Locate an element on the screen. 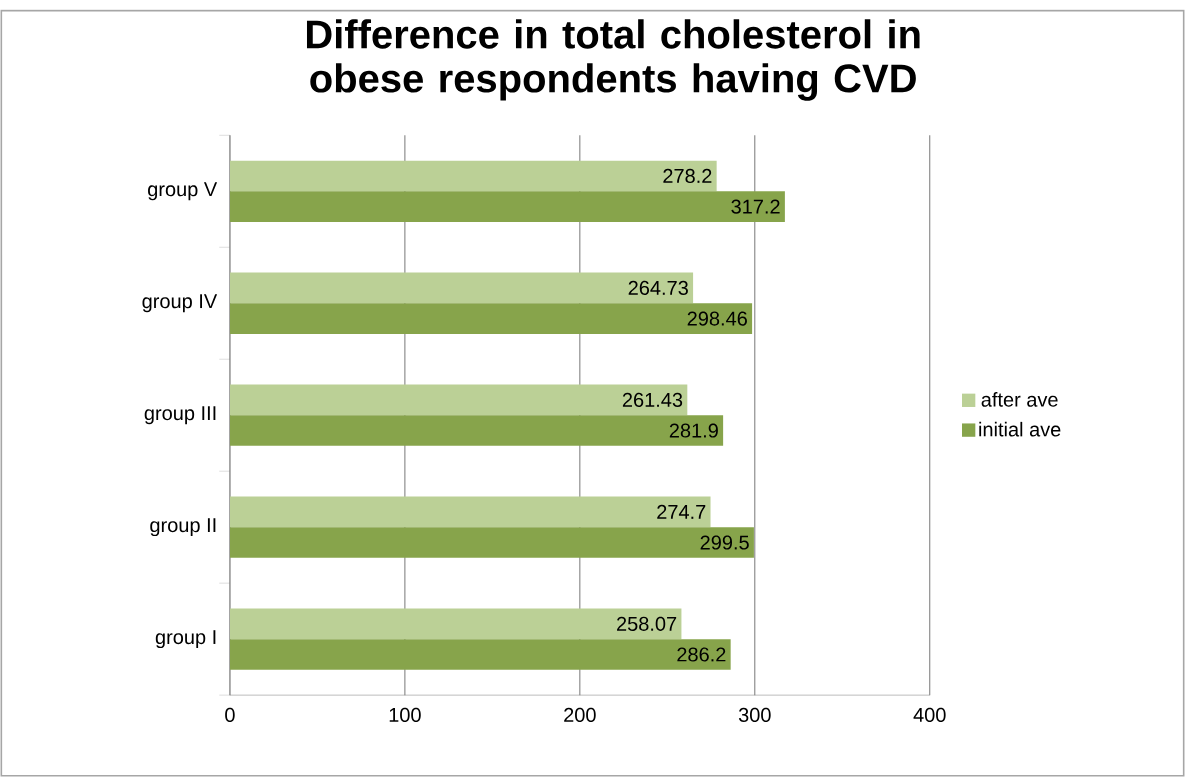 The height and width of the screenshot is (777, 1185). data-label: 264.73 is located at coordinates (658, 287).